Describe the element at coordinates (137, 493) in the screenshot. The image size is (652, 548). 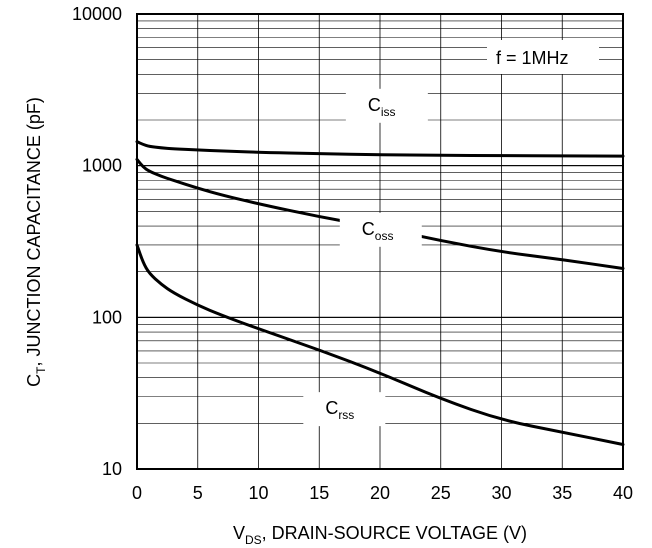
I see `x-tick-label: 0` at that location.